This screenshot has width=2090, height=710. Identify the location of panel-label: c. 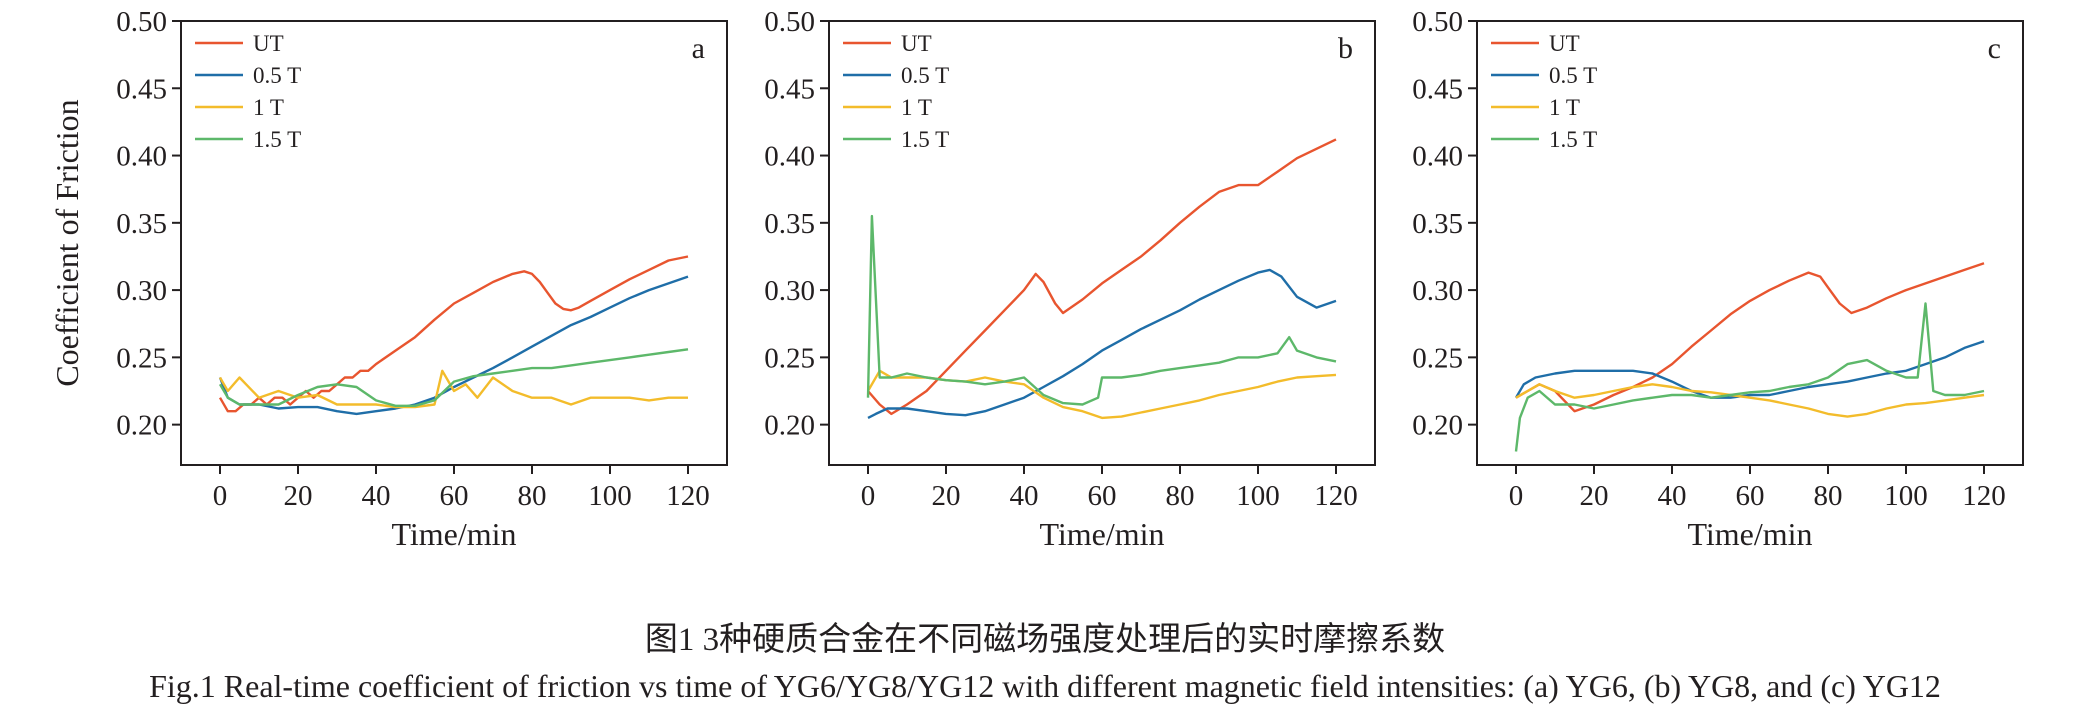
(1994, 48).